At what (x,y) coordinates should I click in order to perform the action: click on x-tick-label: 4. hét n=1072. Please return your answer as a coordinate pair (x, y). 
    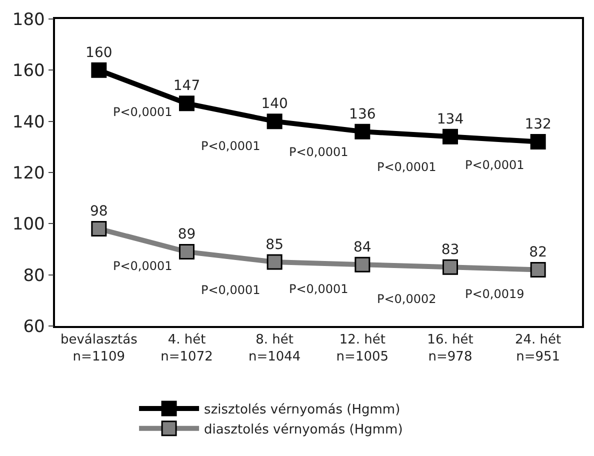
    Looking at the image, I should click on (186, 348).